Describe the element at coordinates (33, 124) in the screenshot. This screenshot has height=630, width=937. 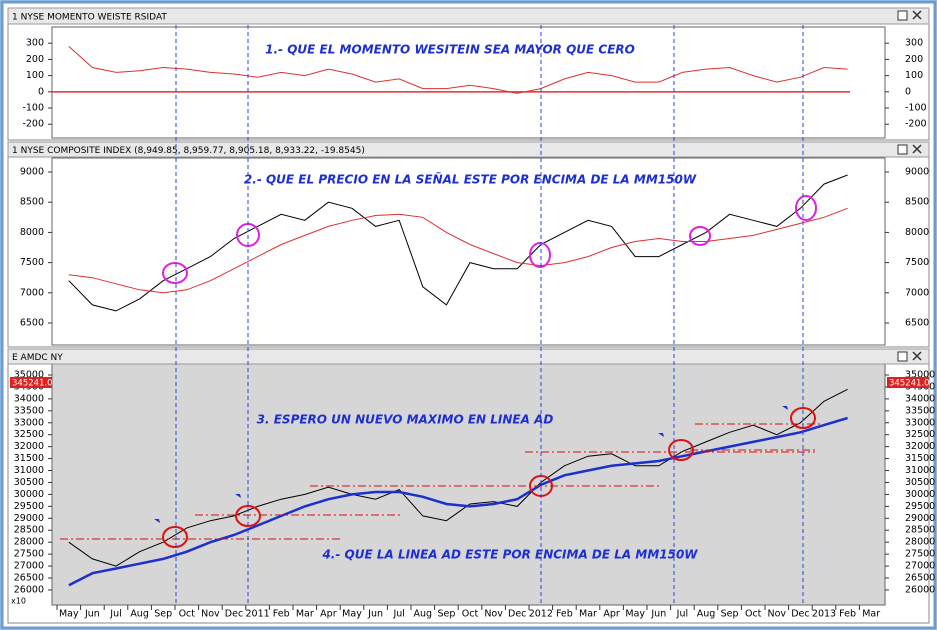
I see `y-tick-label: -200` at that location.